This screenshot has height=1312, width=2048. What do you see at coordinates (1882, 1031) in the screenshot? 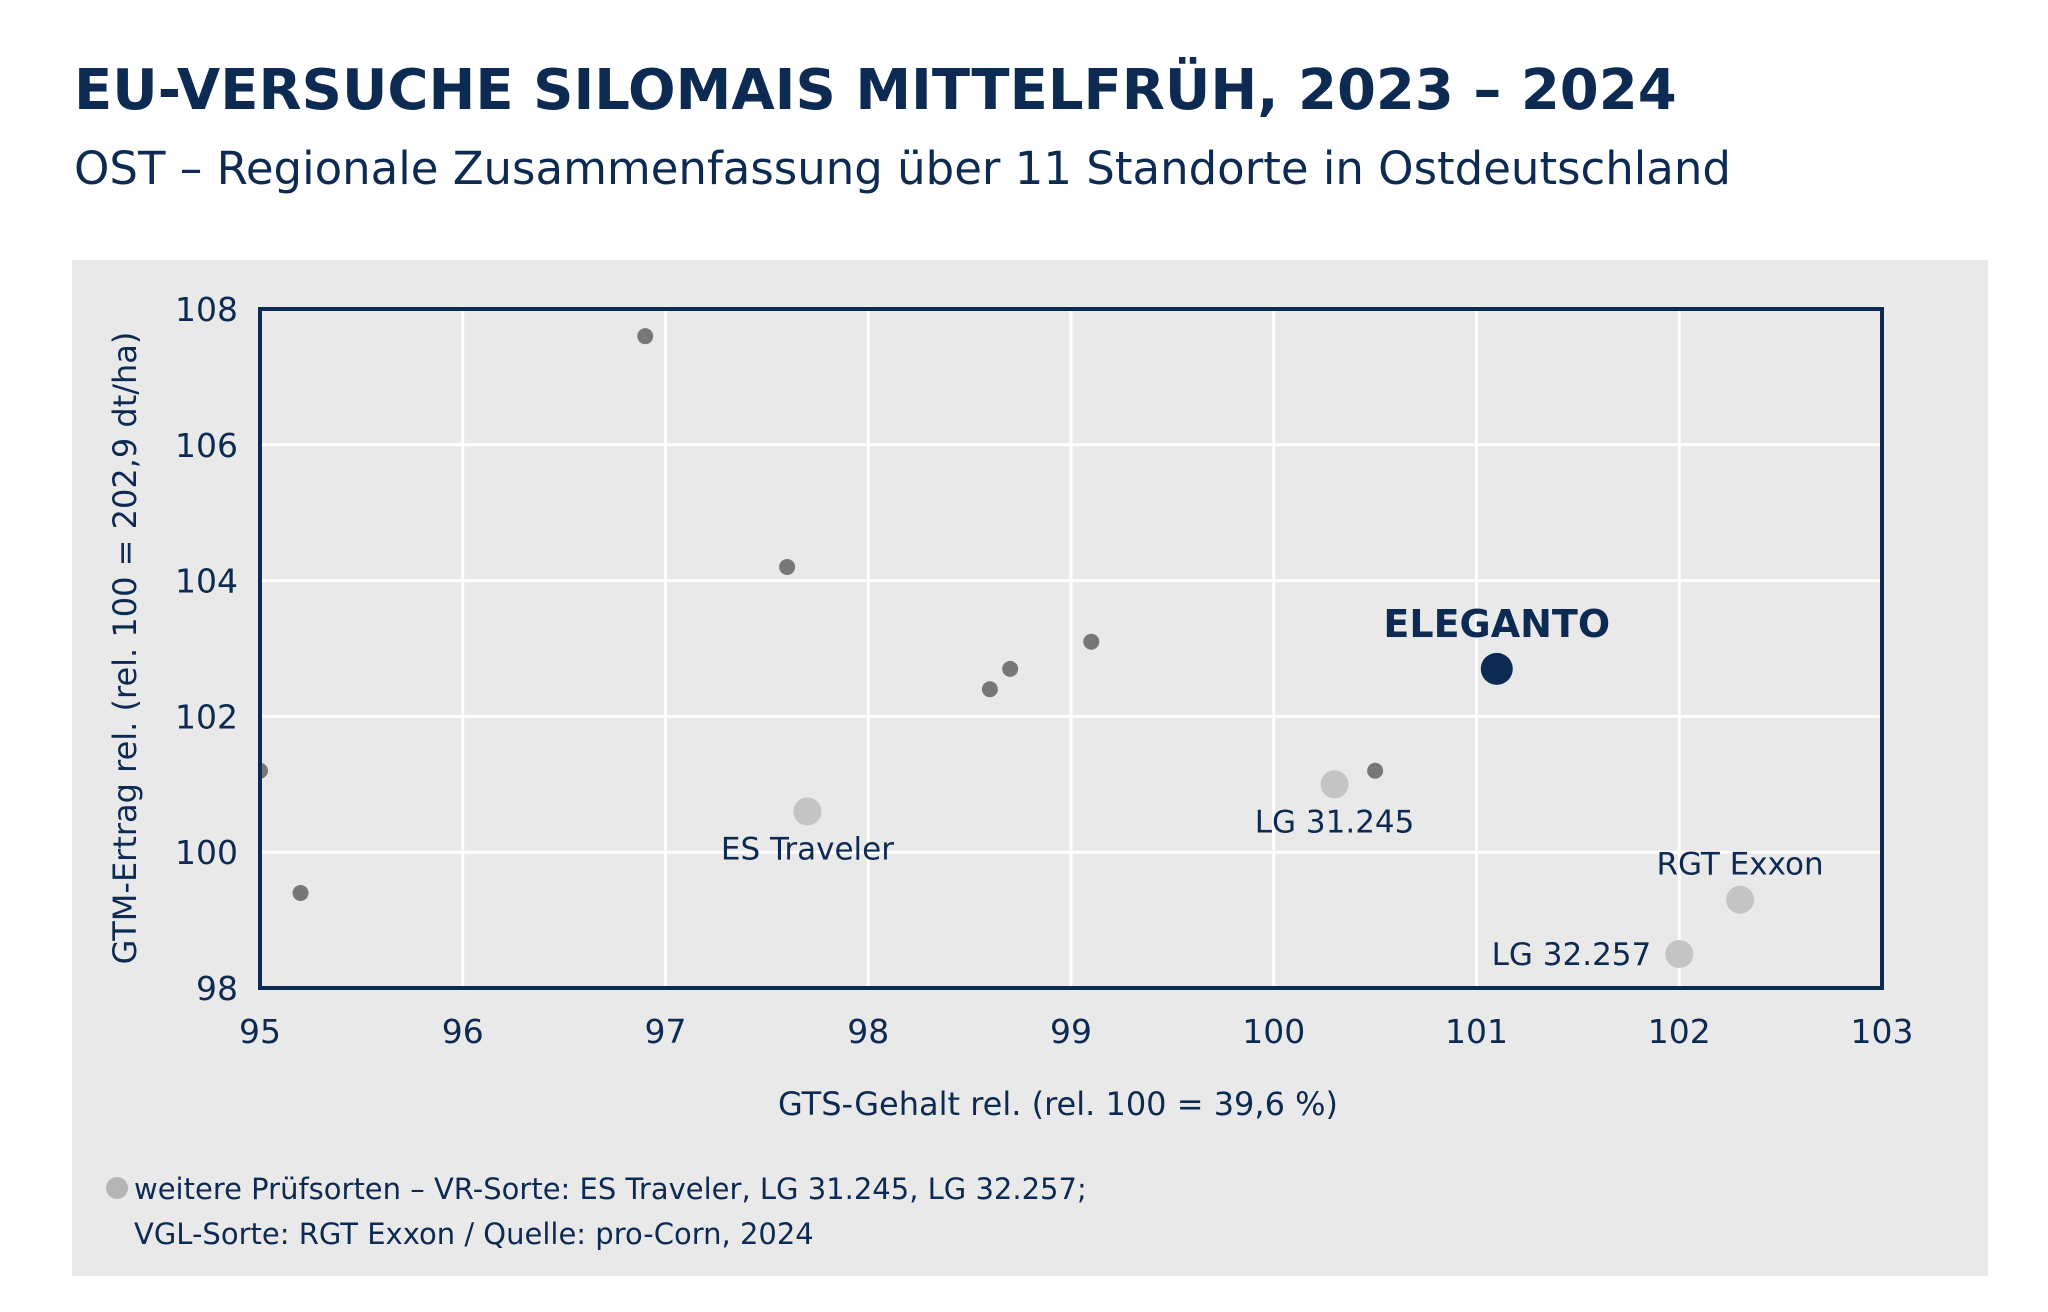
I see `x-tick-label: 103` at bounding box center [1882, 1031].